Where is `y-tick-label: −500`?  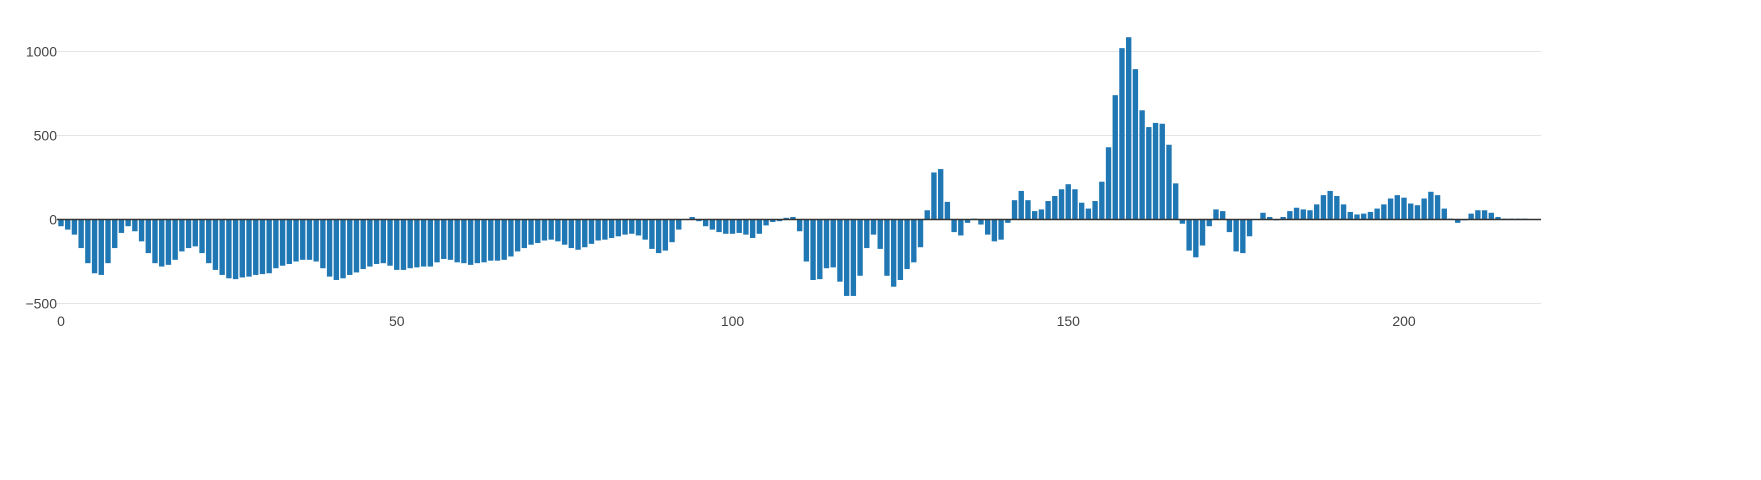
y-tick-label: −500 is located at coordinates (41, 304).